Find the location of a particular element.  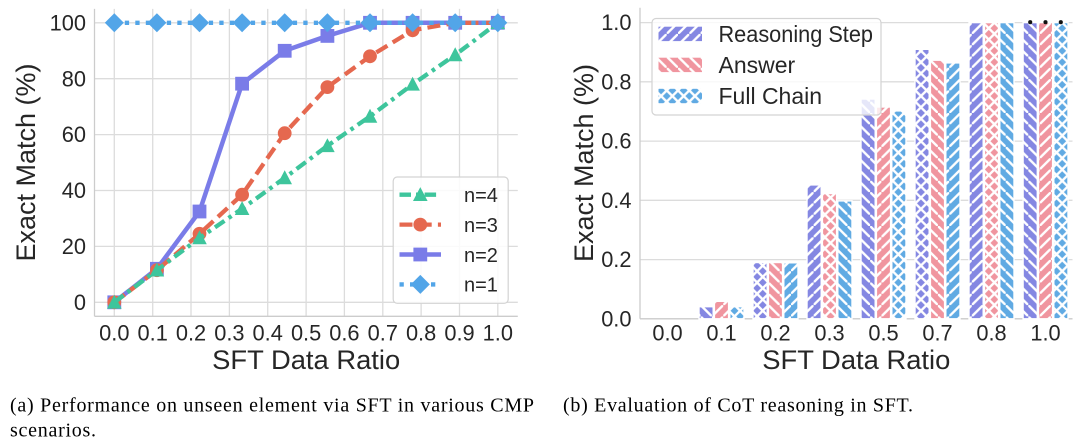

svg-text: n=2 is located at coordinates (481, 256).